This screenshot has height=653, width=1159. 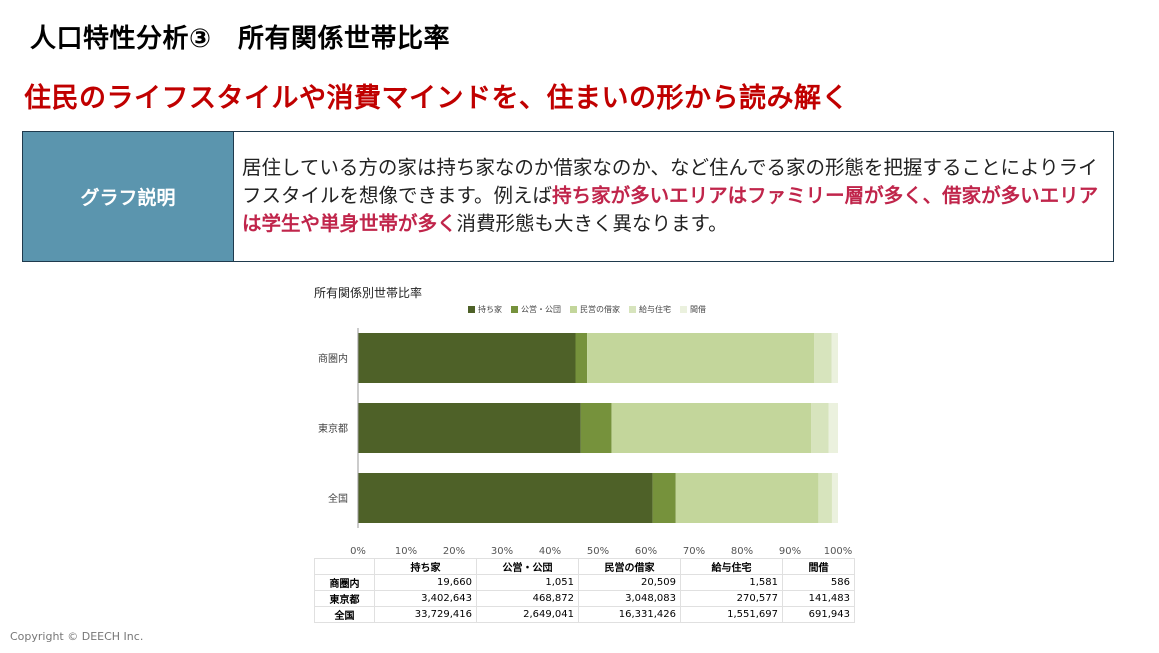 What do you see at coordinates (731, 582) in the screenshot?
I see `table-cell: 1,581` at bounding box center [731, 582].